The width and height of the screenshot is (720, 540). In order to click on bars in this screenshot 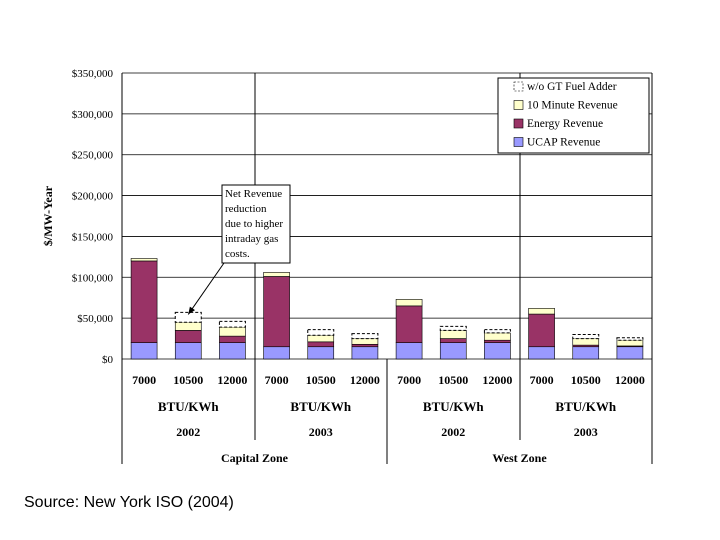, I will do `click(387, 309)`.